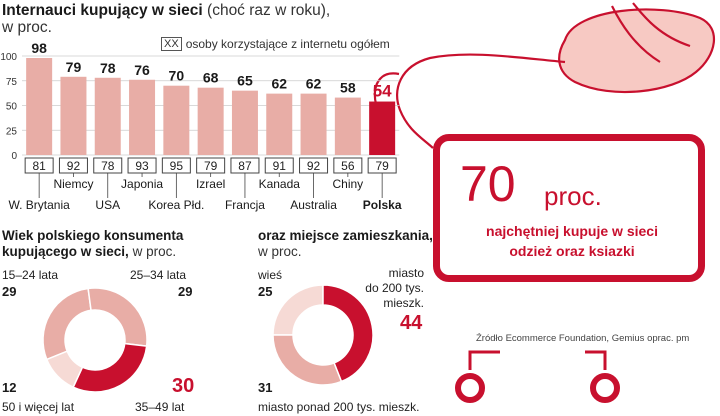  What do you see at coordinates (27, 27) in the screenshot?
I see `chart-subtitle: w proc.` at bounding box center [27, 27].